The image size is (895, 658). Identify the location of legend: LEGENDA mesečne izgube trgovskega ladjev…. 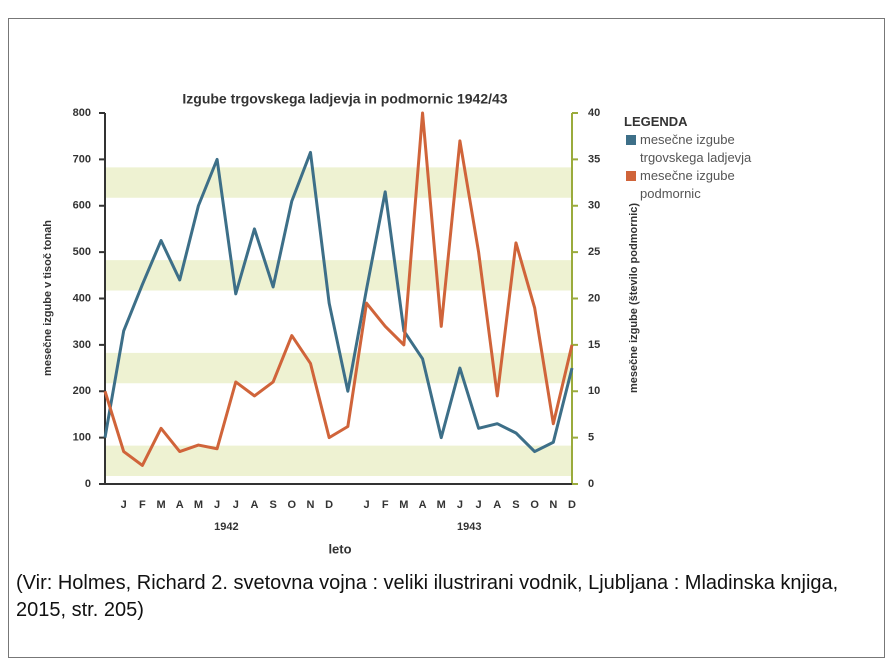
(704, 158).